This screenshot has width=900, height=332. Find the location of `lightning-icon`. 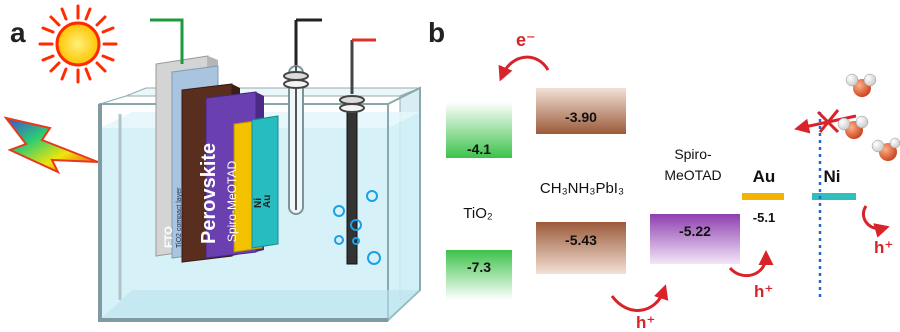

lightning-icon is located at coordinates (51, 145).